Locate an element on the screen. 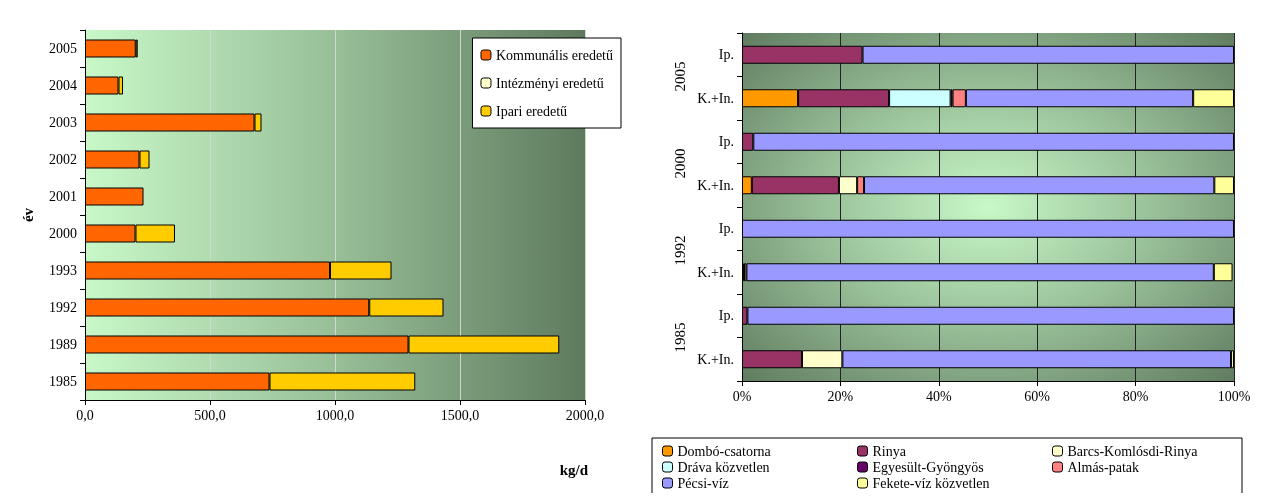  legend-label: Barcs-Komlósdi-Rinya is located at coordinates (1132, 451).